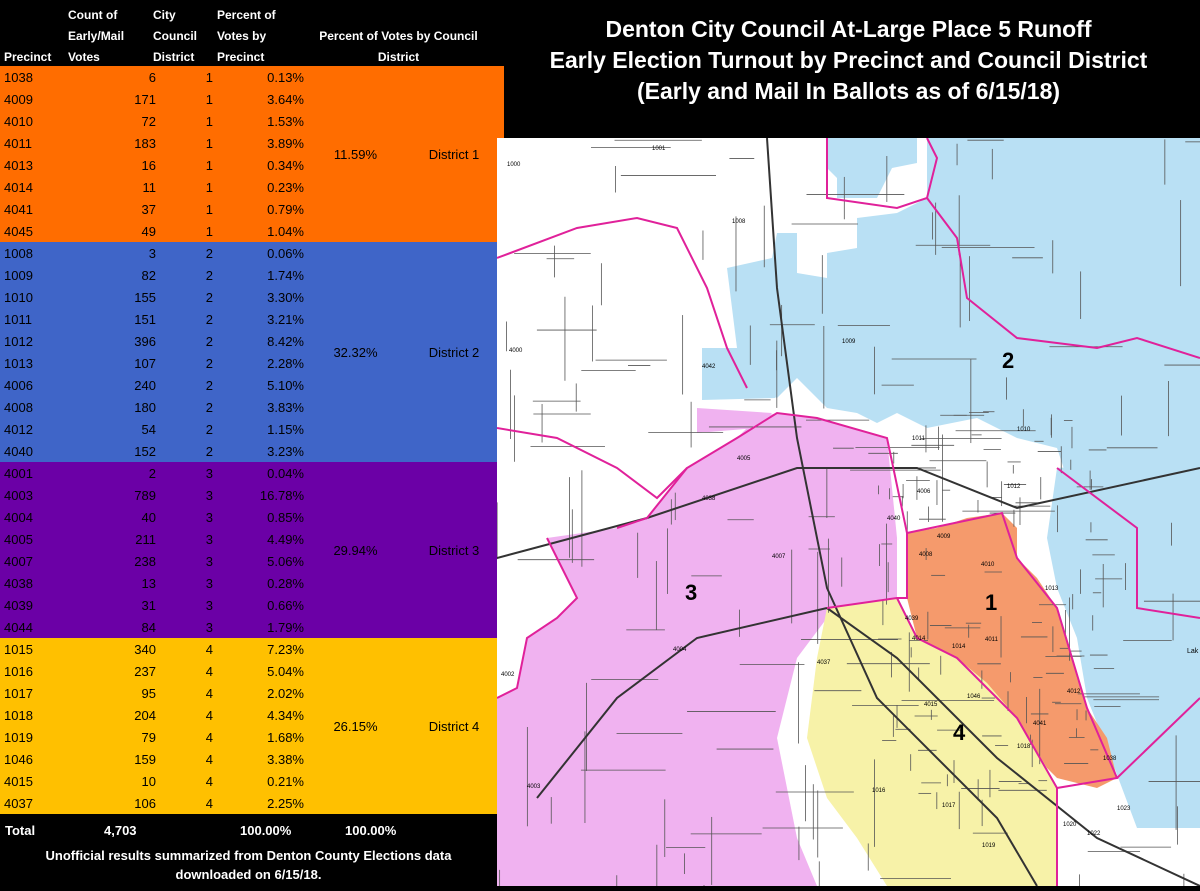 This screenshot has width=1200, height=891. Describe the element at coordinates (680, 650) in the screenshot. I see `precinct-label: 4004` at that location.